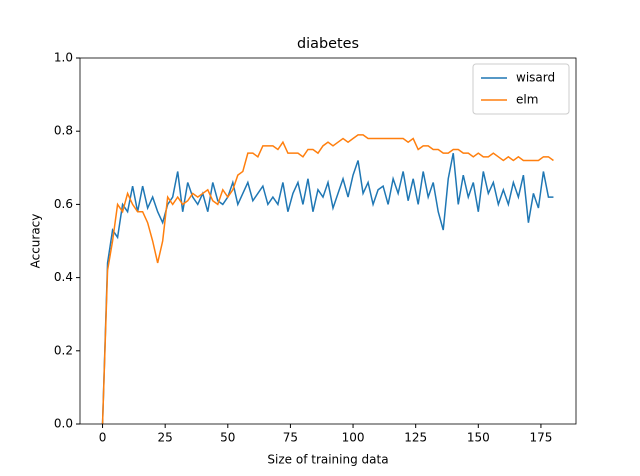 This screenshot has height=476, width=640. What do you see at coordinates (63, 350) in the screenshot?
I see `y-tick-label: 0.2` at bounding box center [63, 350].